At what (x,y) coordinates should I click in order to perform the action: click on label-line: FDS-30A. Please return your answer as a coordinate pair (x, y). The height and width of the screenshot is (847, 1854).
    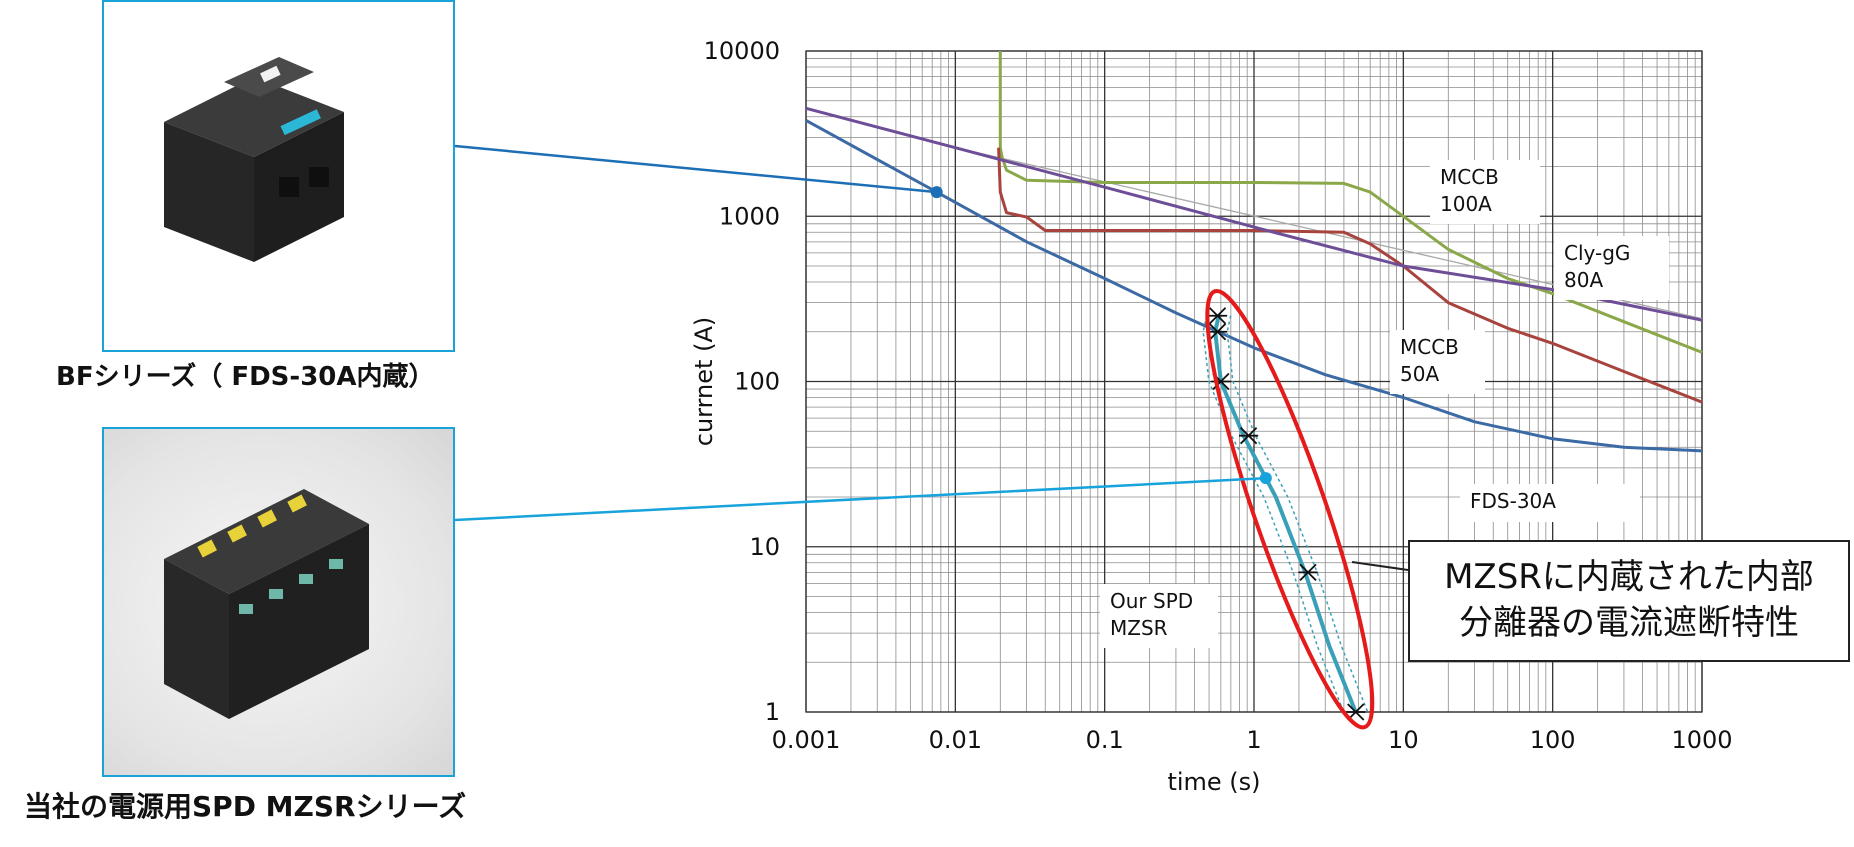
    Looking at the image, I should click on (1513, 501).